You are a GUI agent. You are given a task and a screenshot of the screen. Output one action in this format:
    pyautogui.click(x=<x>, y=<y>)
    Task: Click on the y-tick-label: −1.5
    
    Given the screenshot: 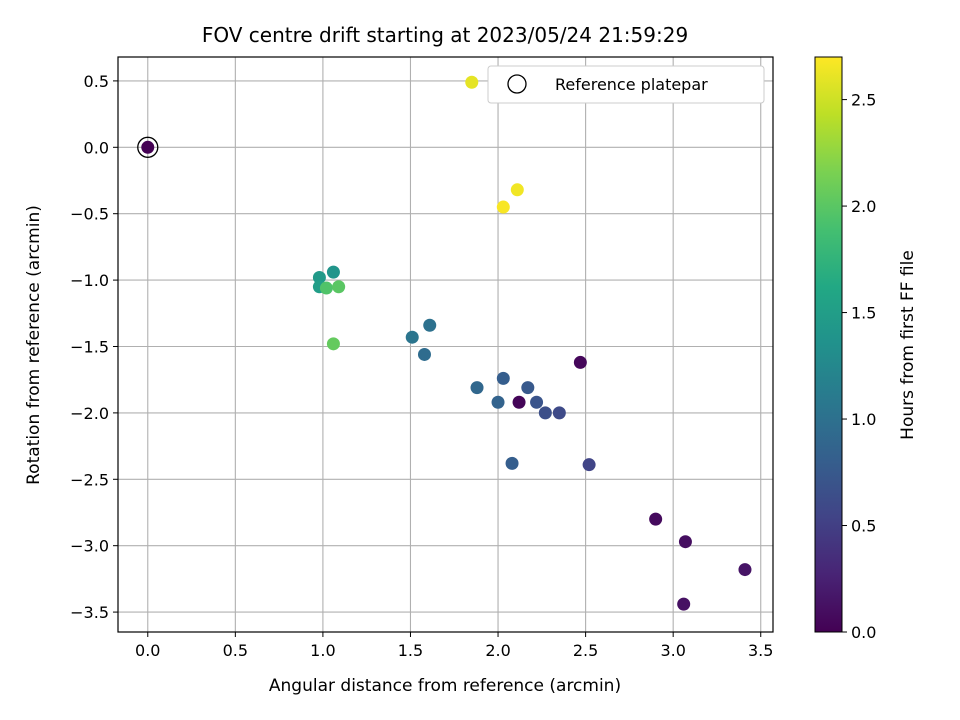 What is the action you would take?
    pyautogui.click(x=89, y=346)
    